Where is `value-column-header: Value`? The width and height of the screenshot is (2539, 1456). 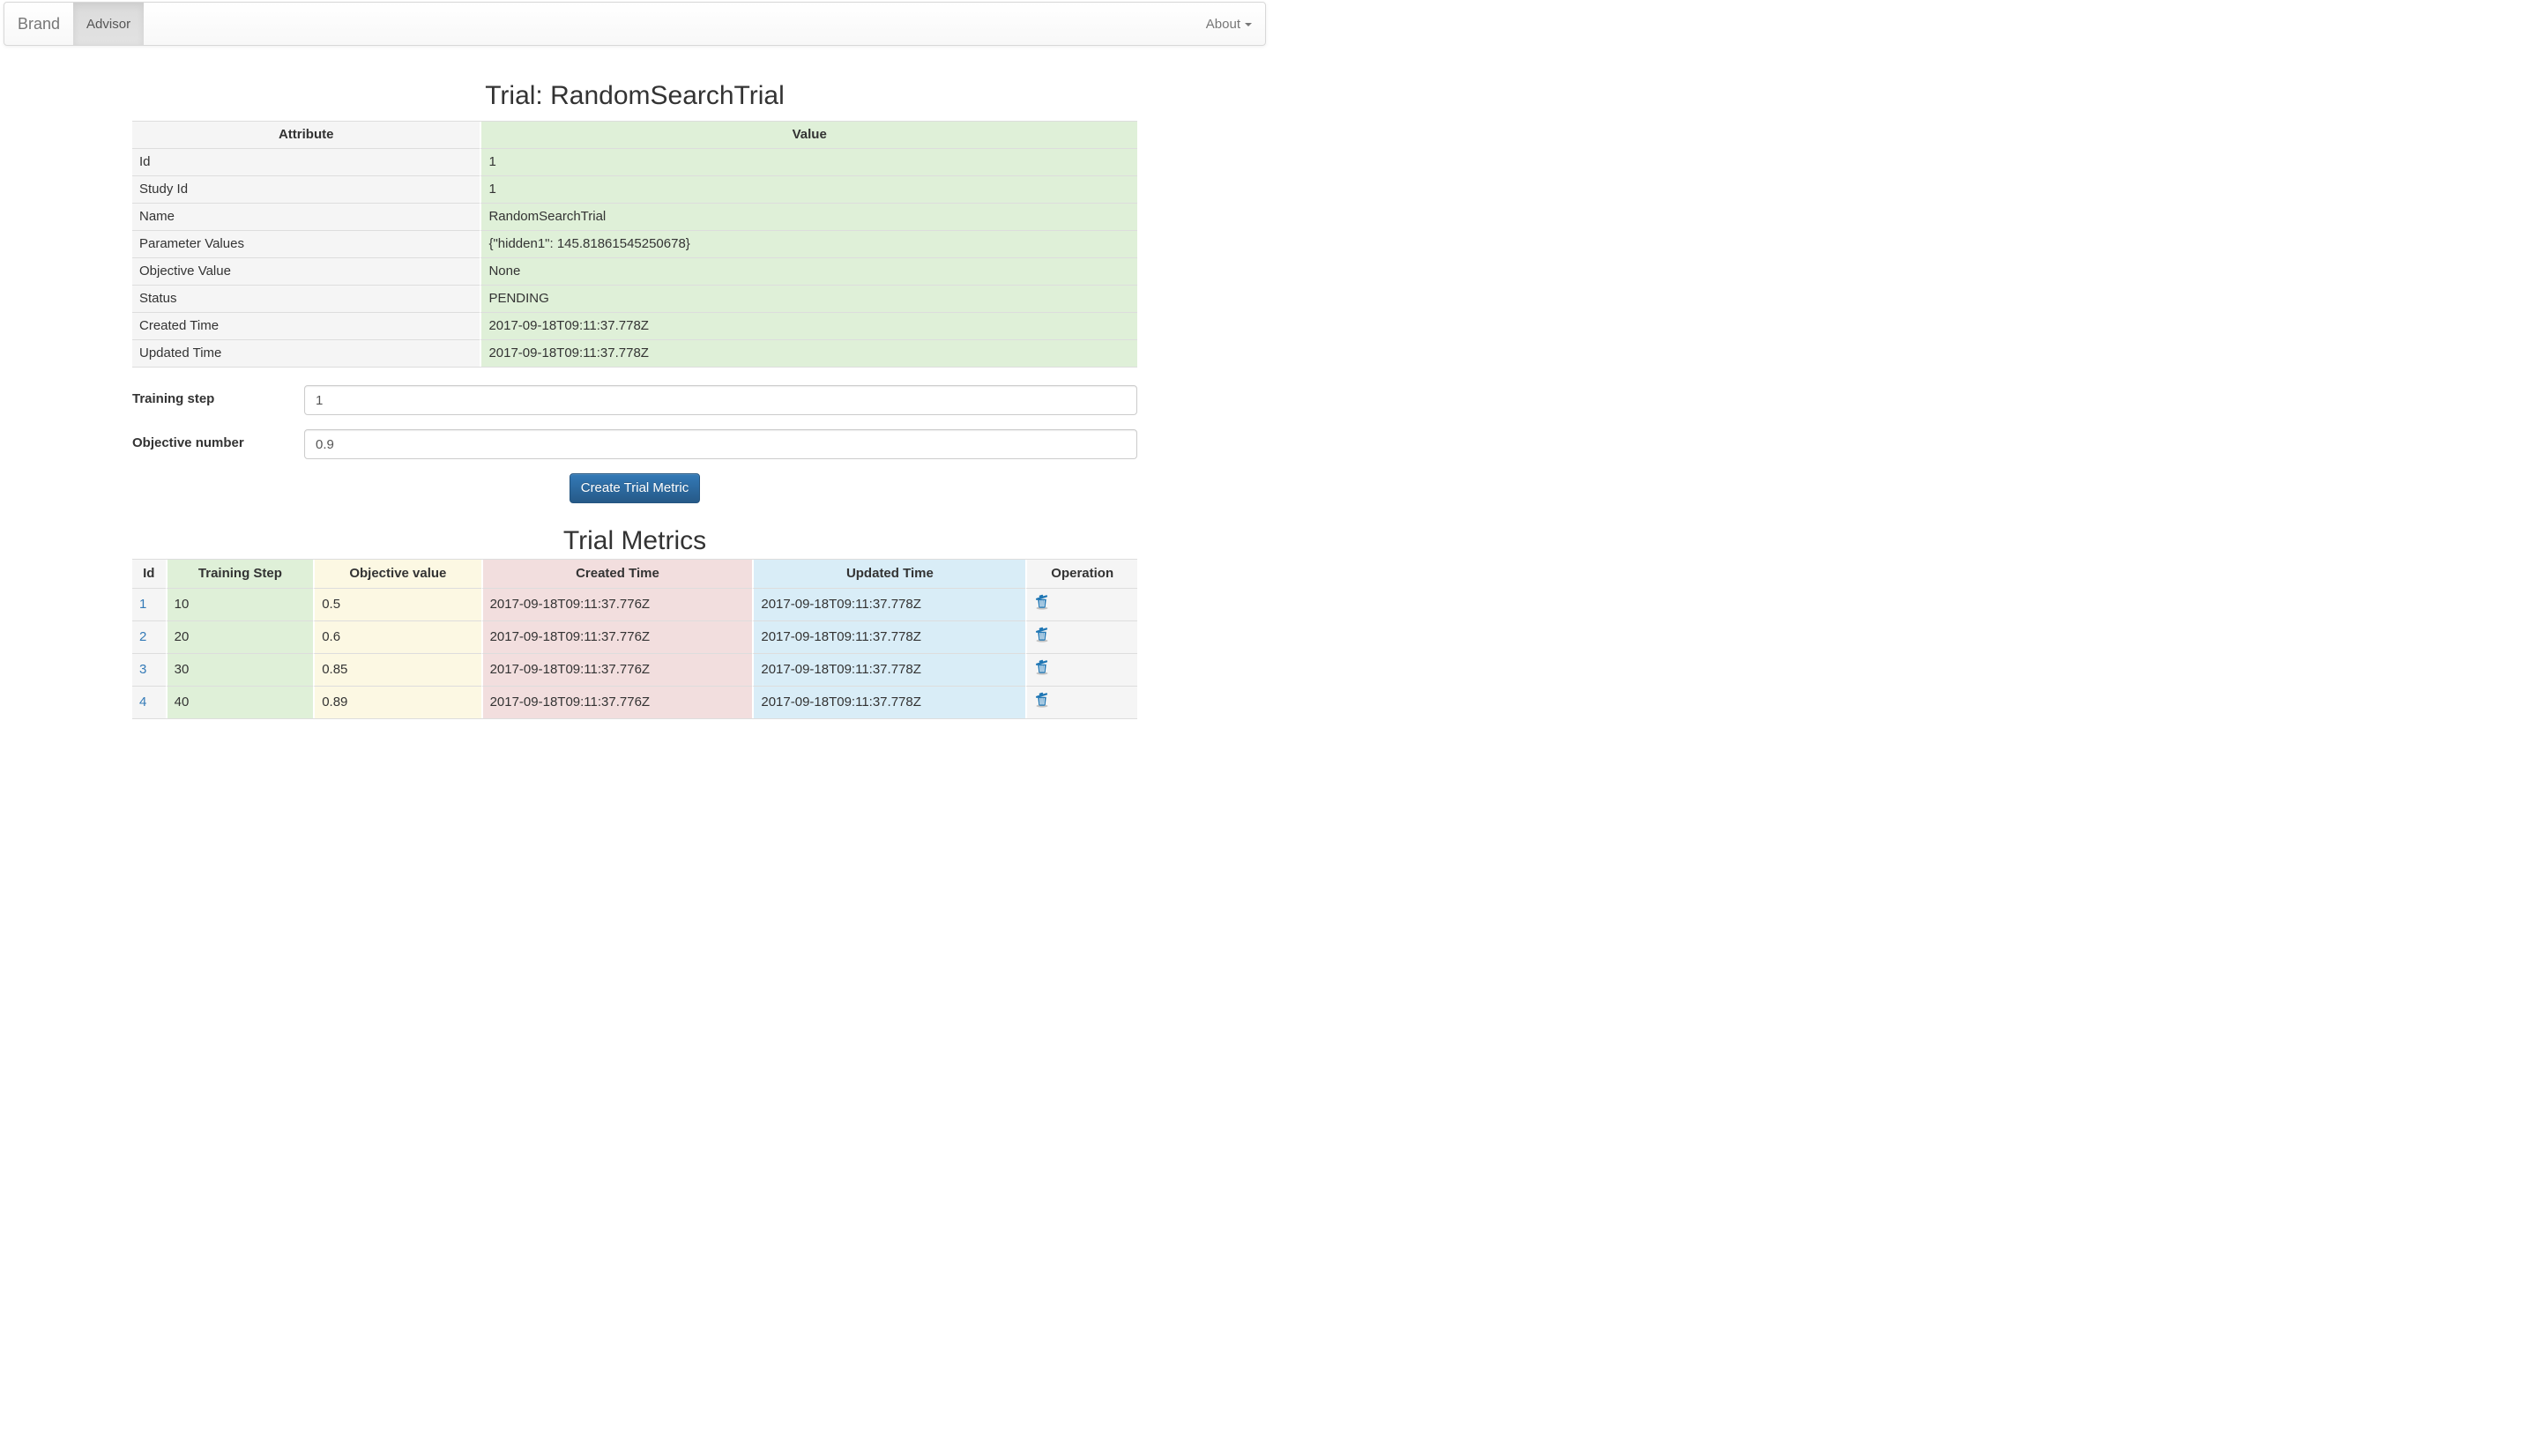 value-column-header: Value is located at coordinates (808, 135).